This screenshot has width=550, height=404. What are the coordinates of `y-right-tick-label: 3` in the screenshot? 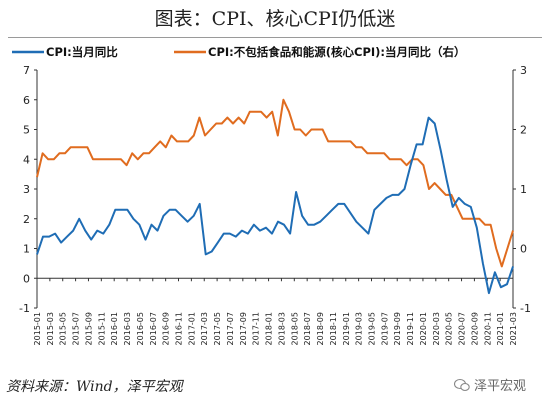 It's located at (523, 70).